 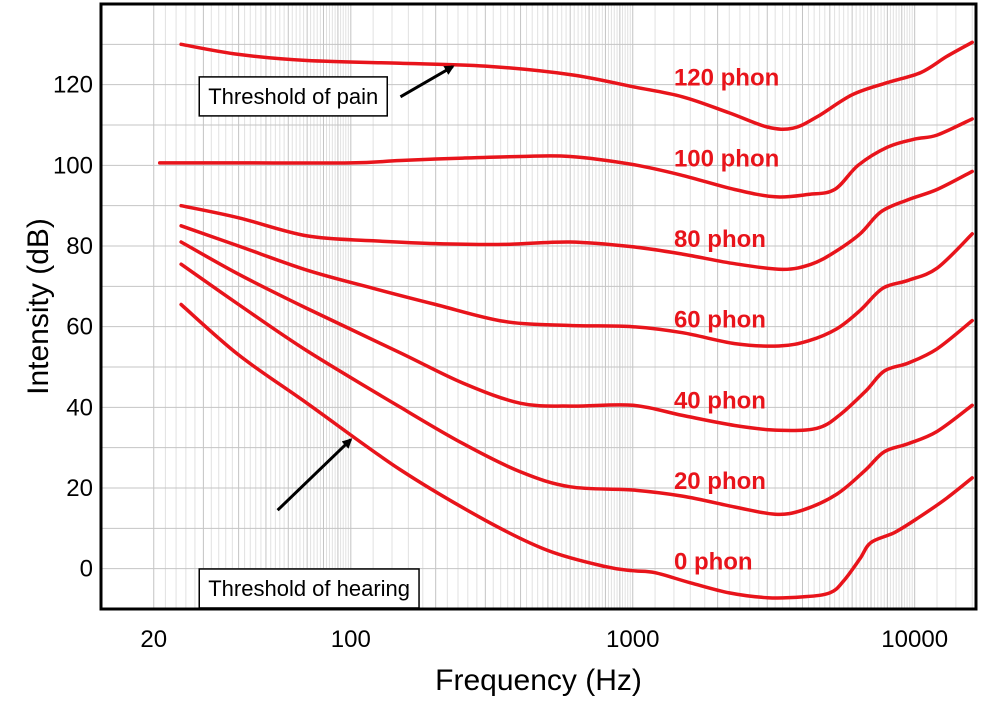 I want to click on y-tick-label: 100, so click(x=73, y=165).